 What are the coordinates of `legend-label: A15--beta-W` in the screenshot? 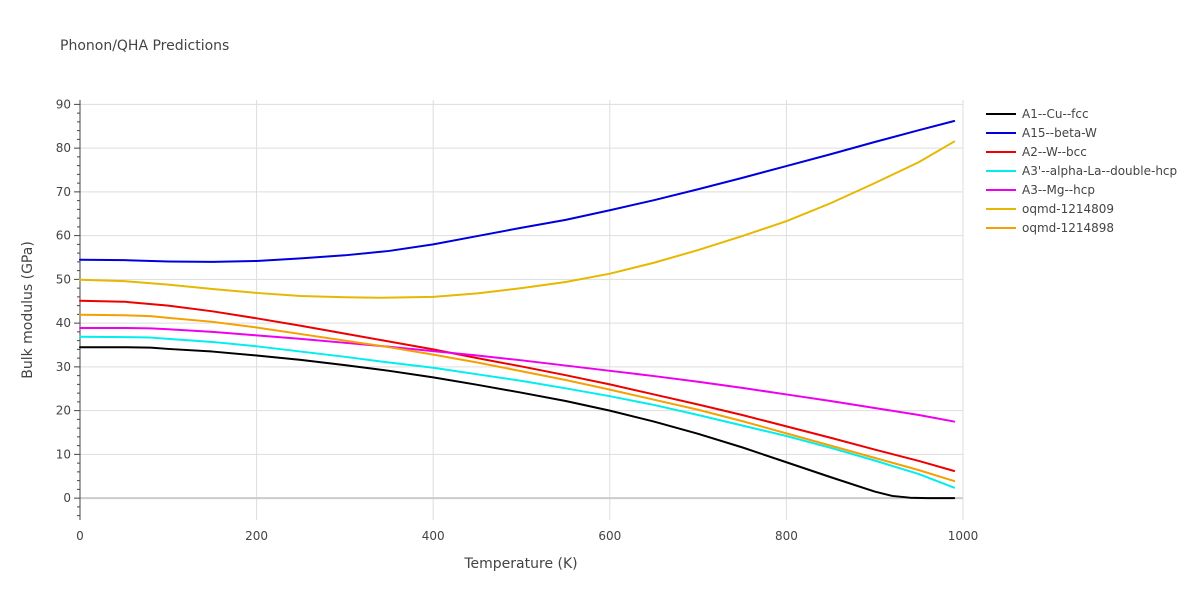 It's located at (1059, 133).